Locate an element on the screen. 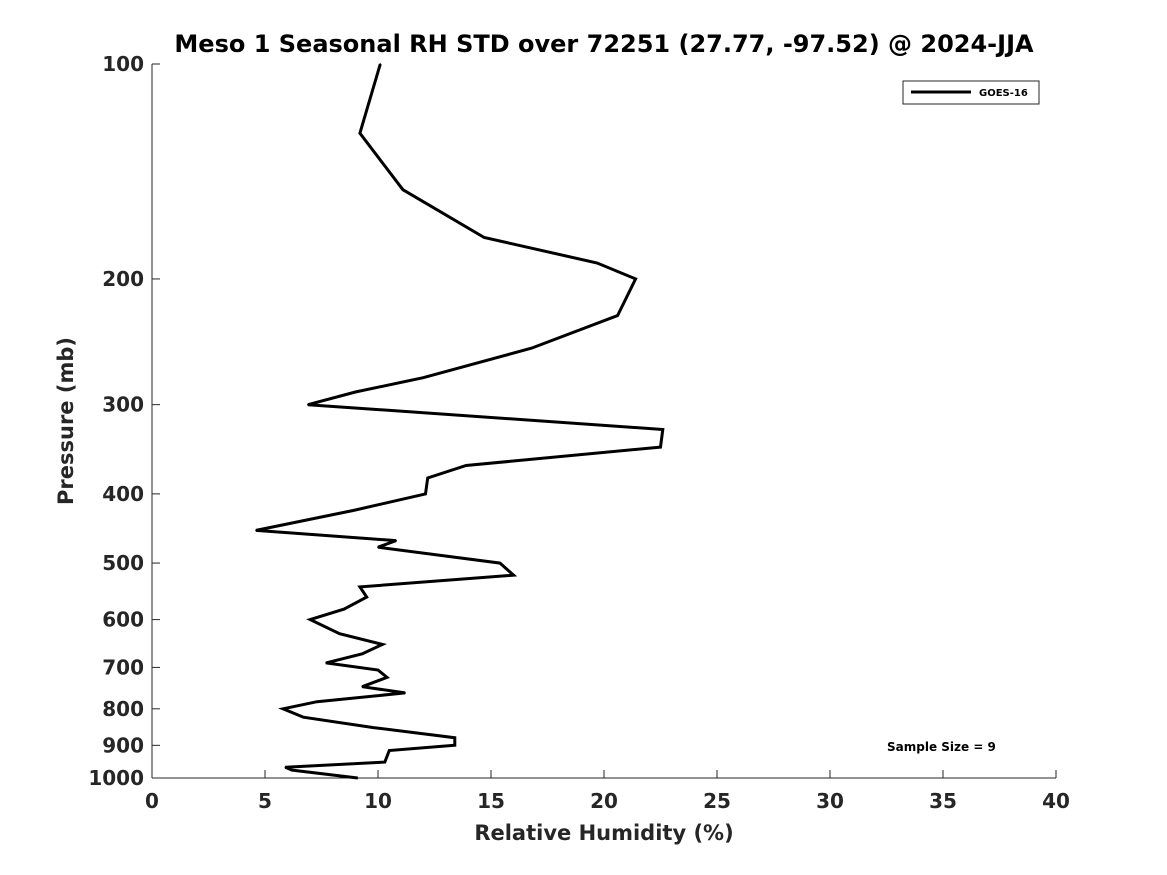  y-tick-label: 600 is located at coordinates (123, 620).